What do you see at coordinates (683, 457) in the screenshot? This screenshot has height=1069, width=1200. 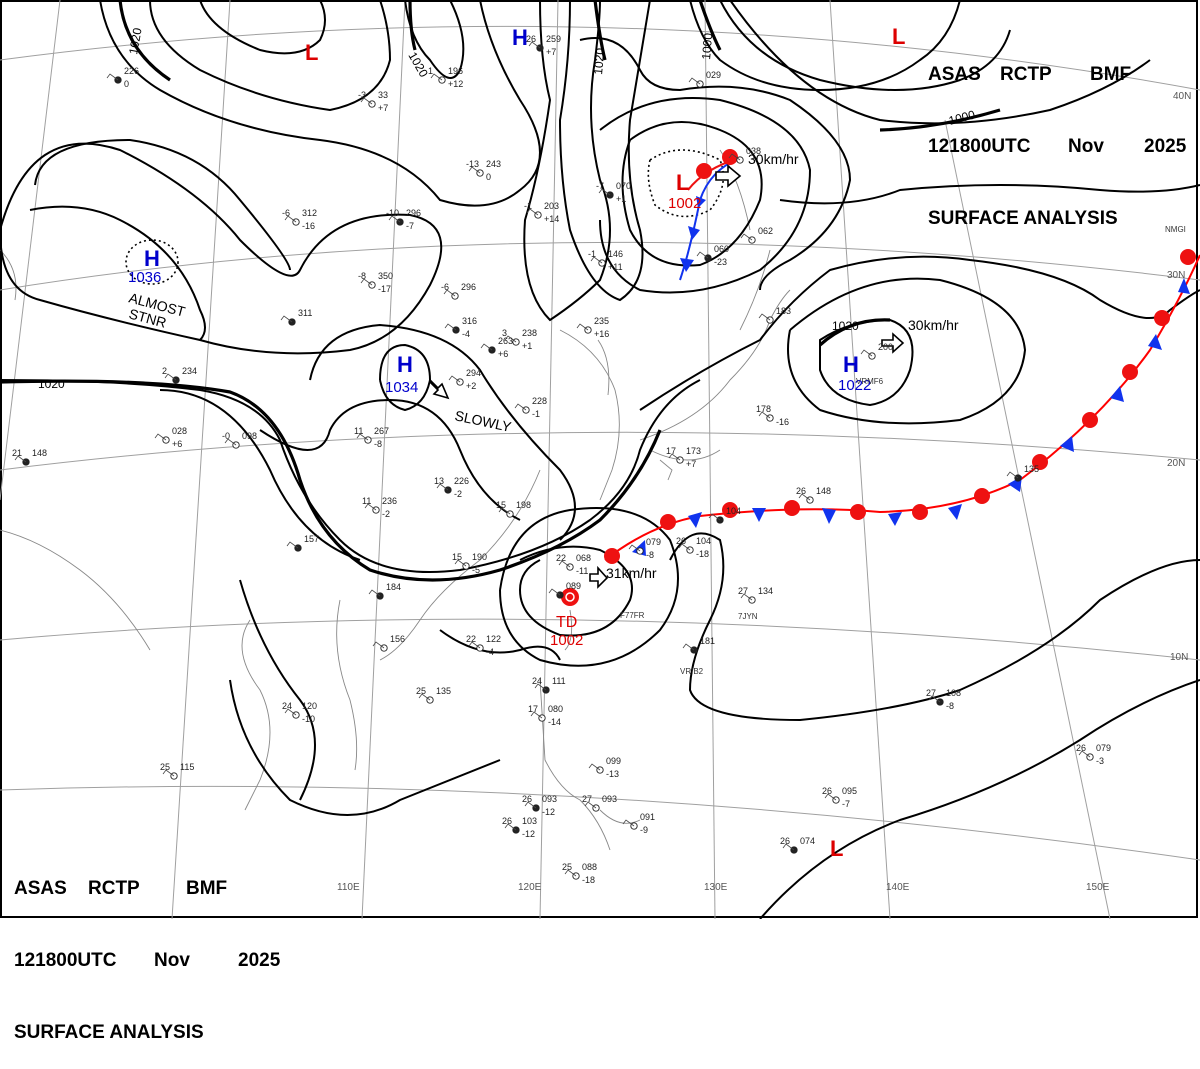 I see `station-plot: 17 173 +7` at bounding box center [683, 457].